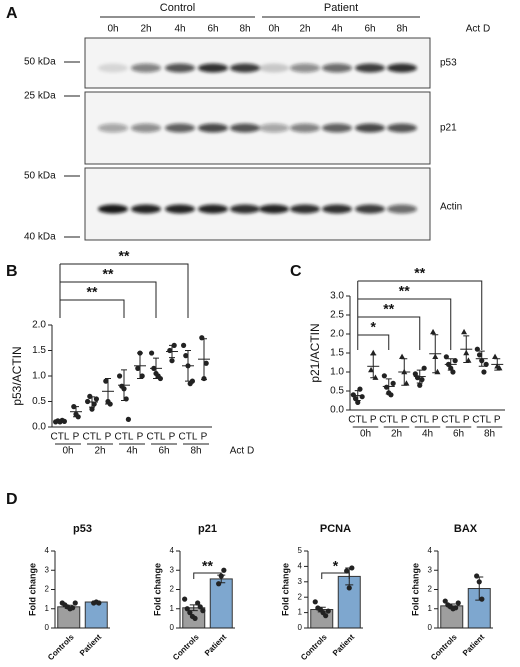 This screenshot has width=520, height=667. I want to click on y-tick-label: 4, so click(172, 550).